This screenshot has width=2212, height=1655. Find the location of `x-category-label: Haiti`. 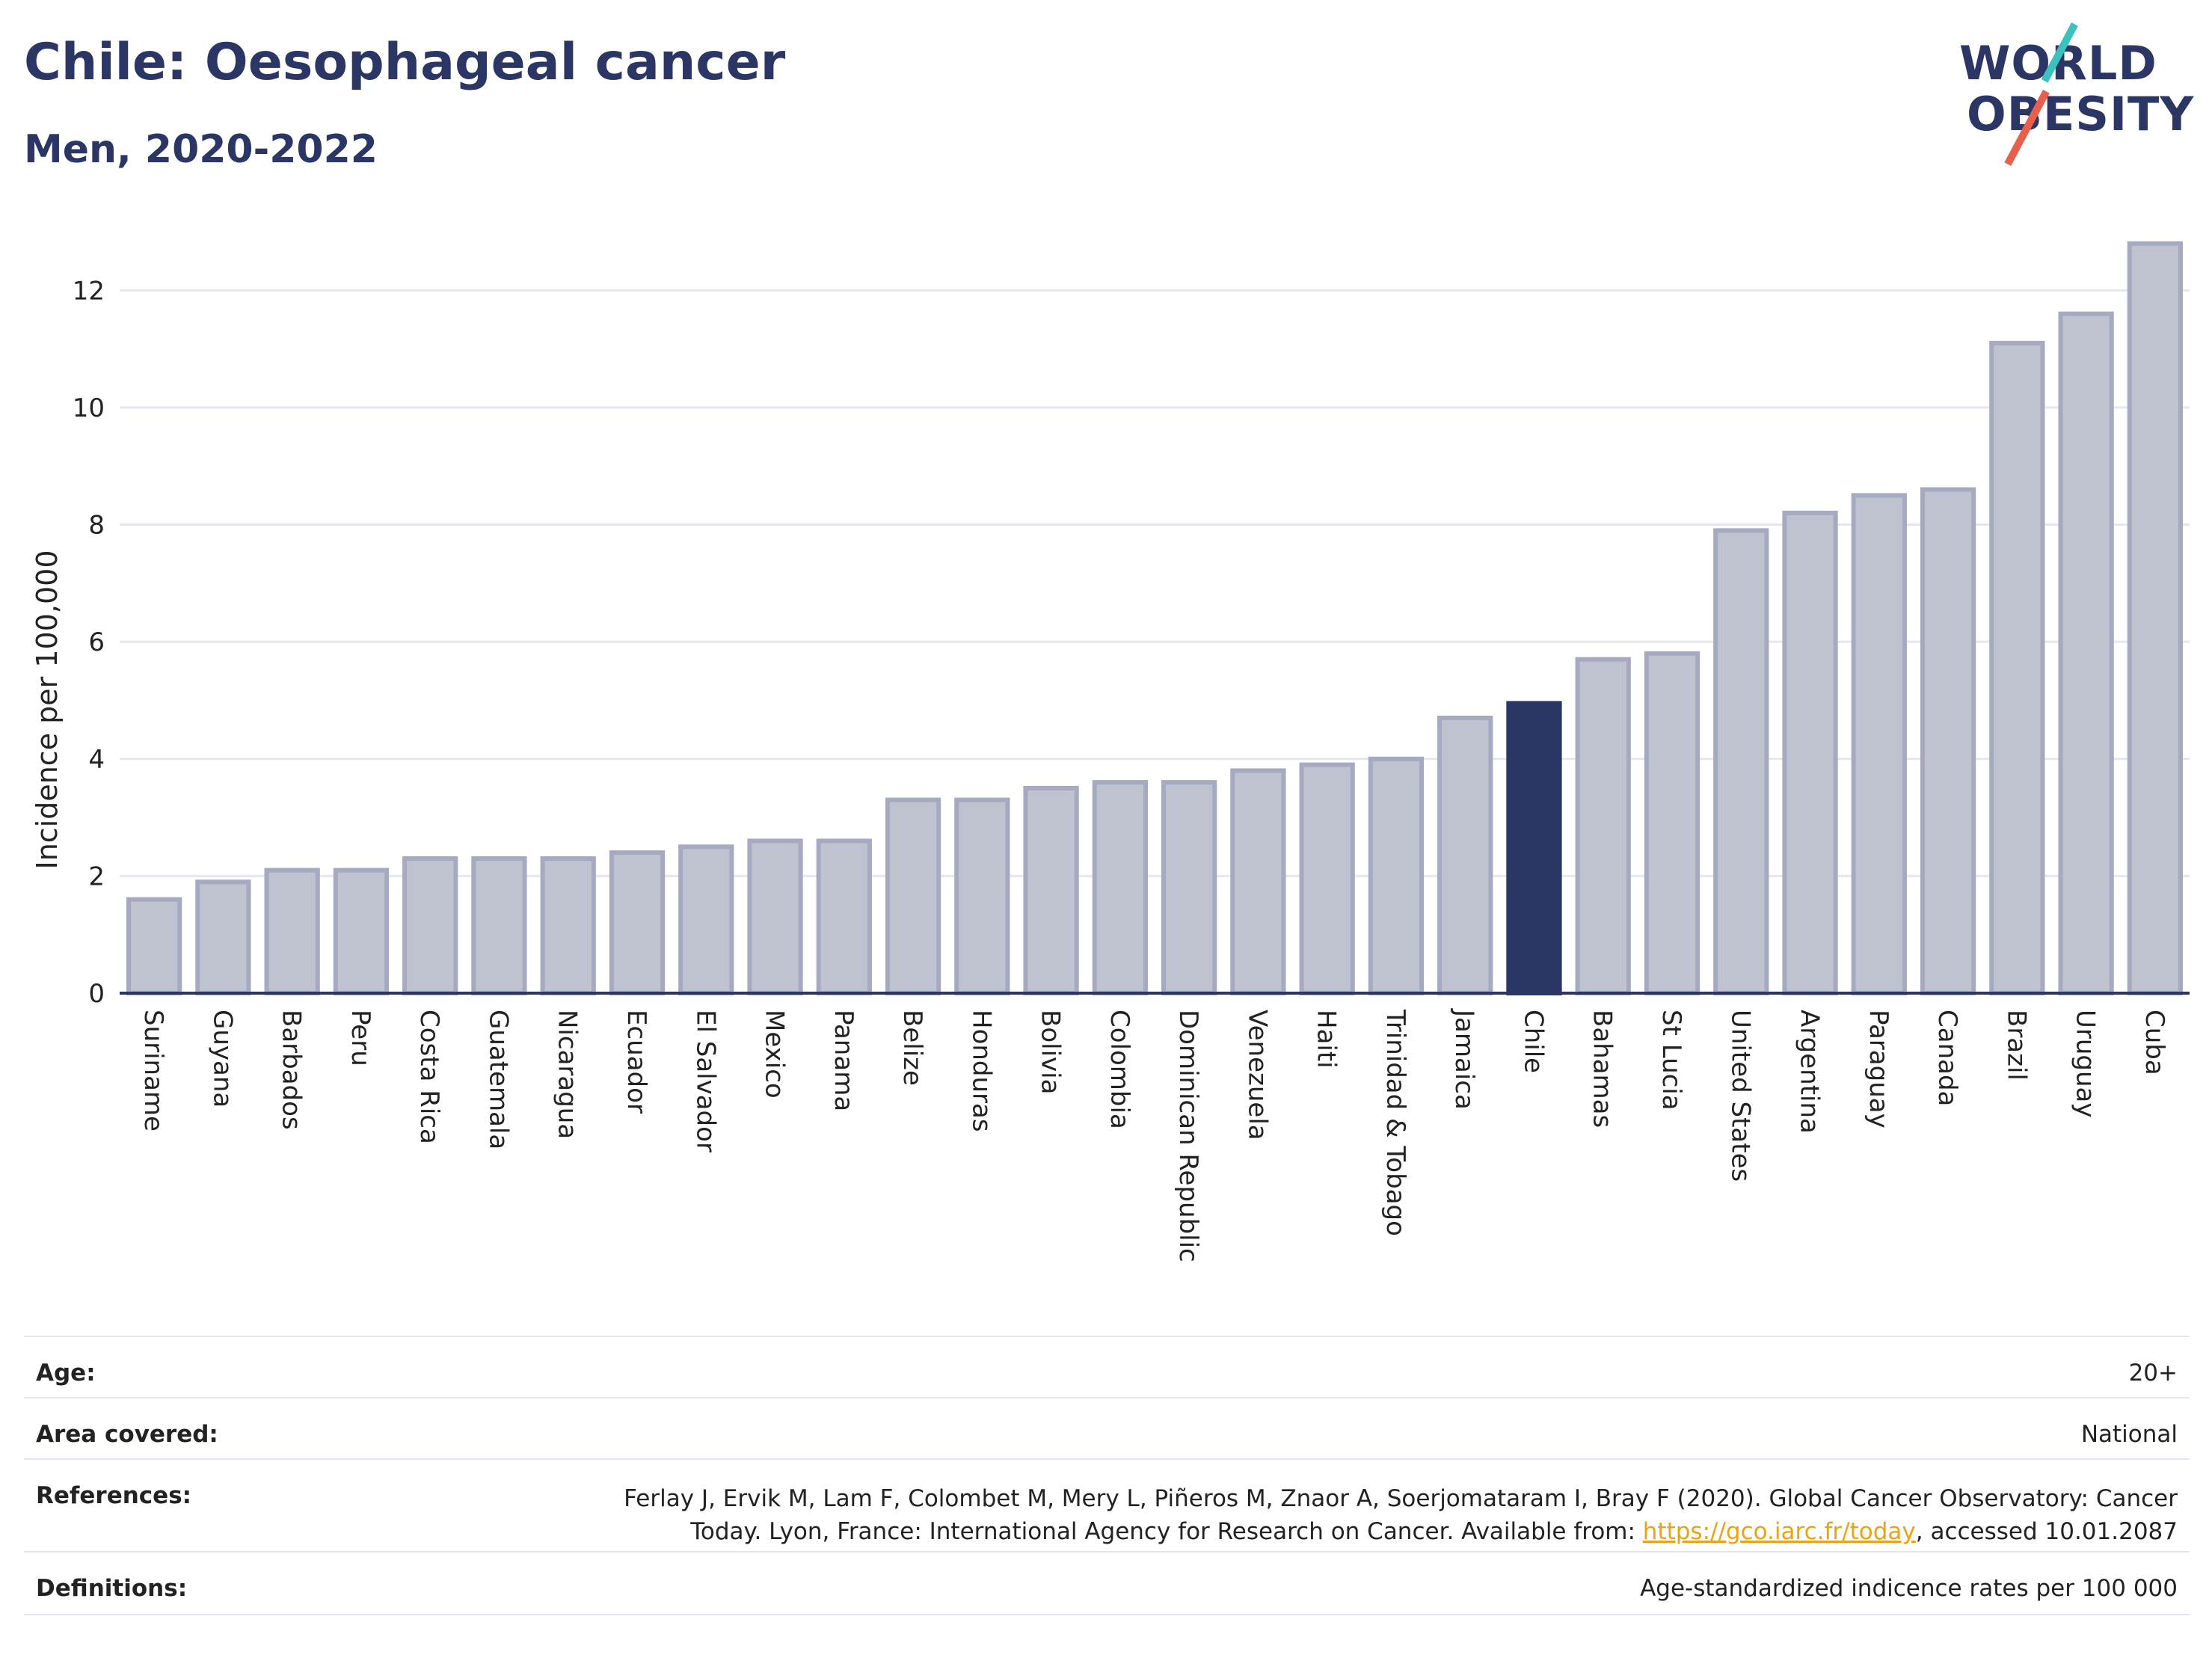

x-category-label: Haiti is located at coordinates (1327, 1039).